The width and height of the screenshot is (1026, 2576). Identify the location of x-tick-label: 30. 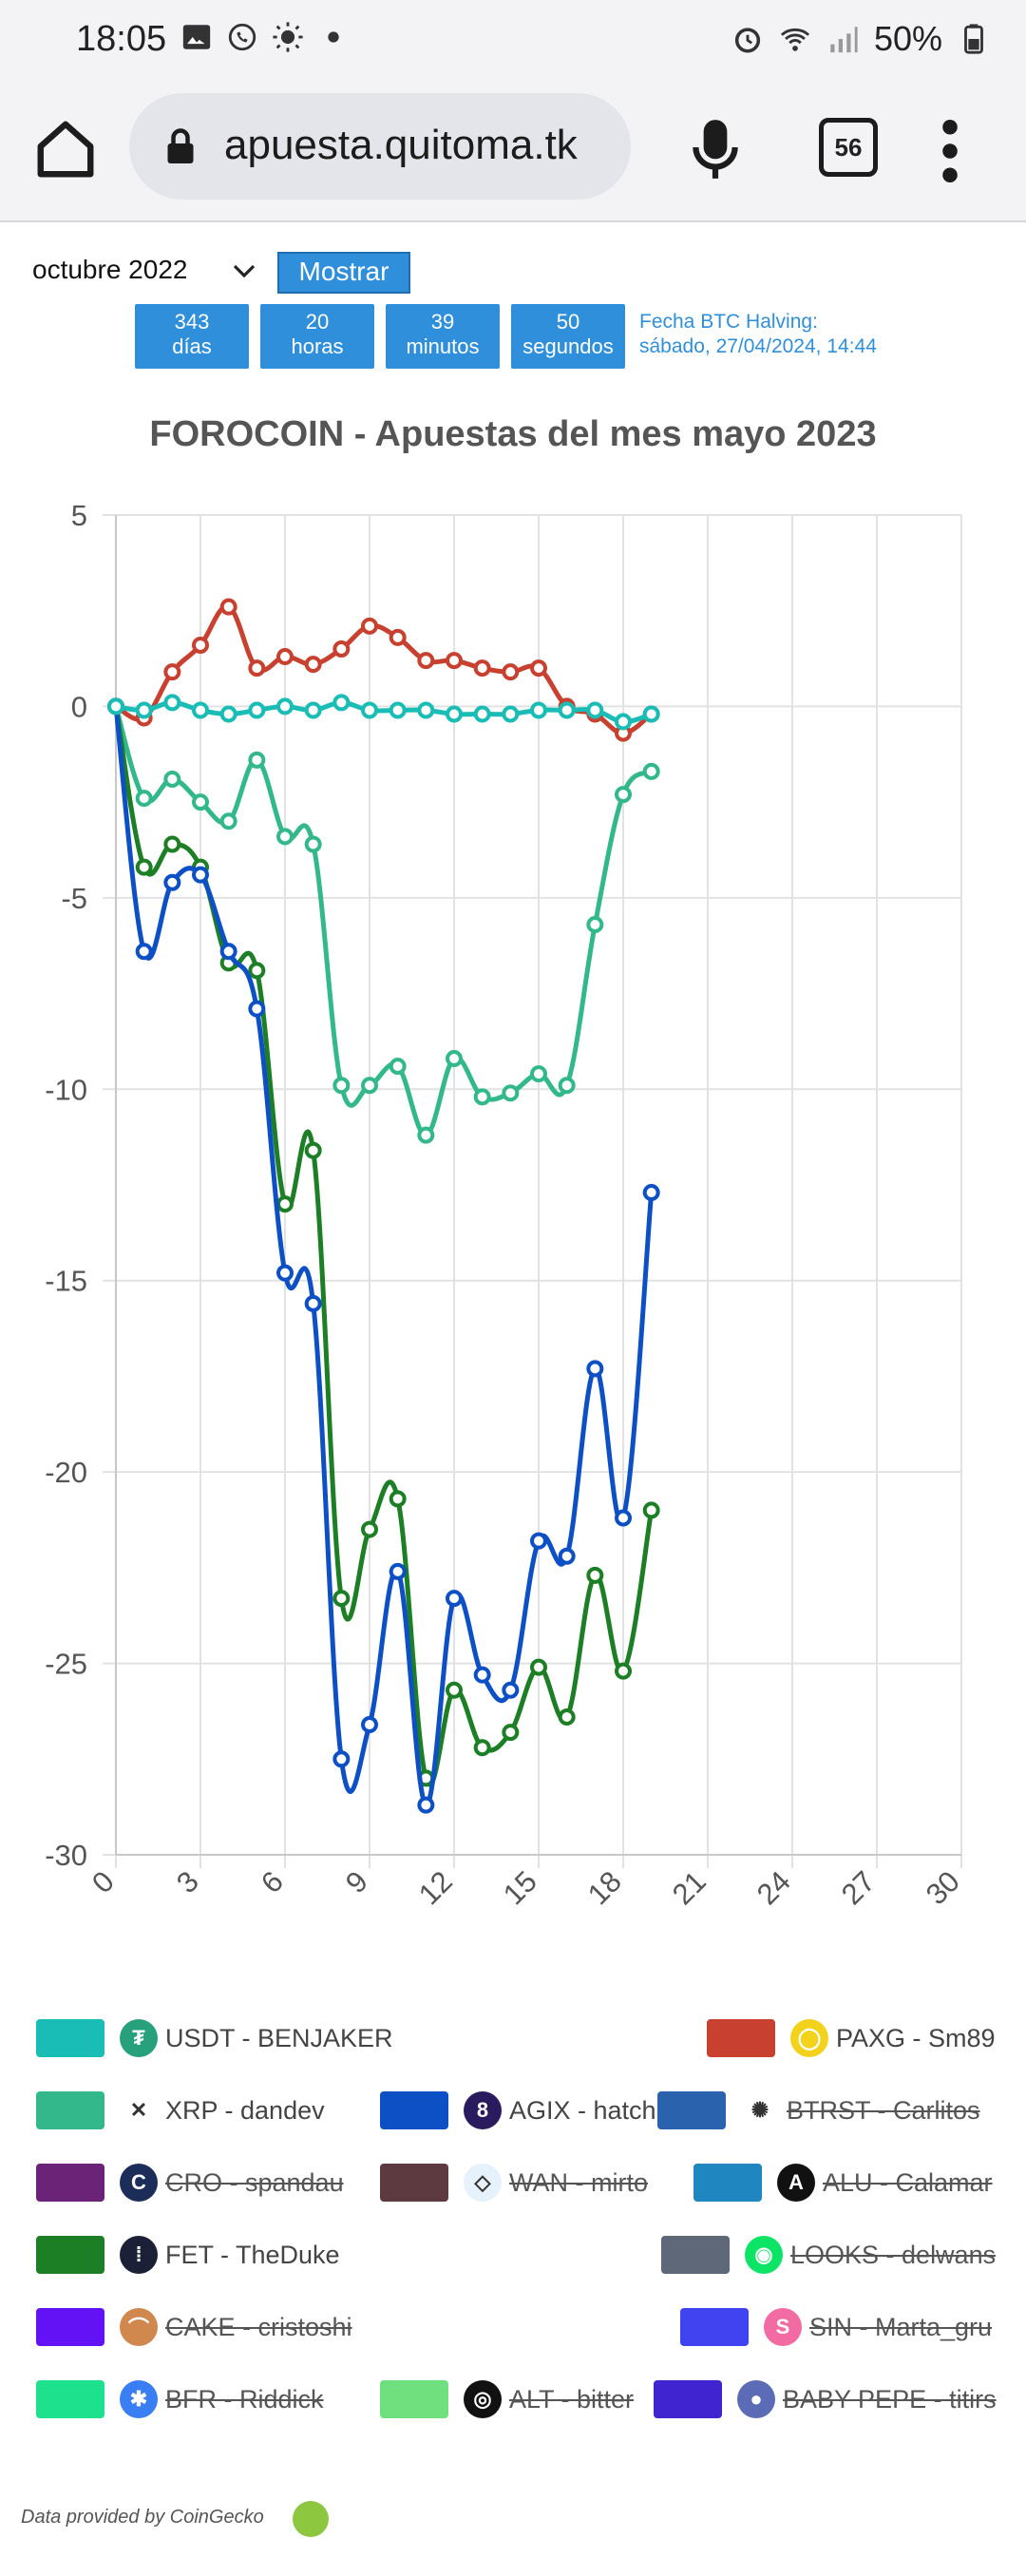
(943, 1887).